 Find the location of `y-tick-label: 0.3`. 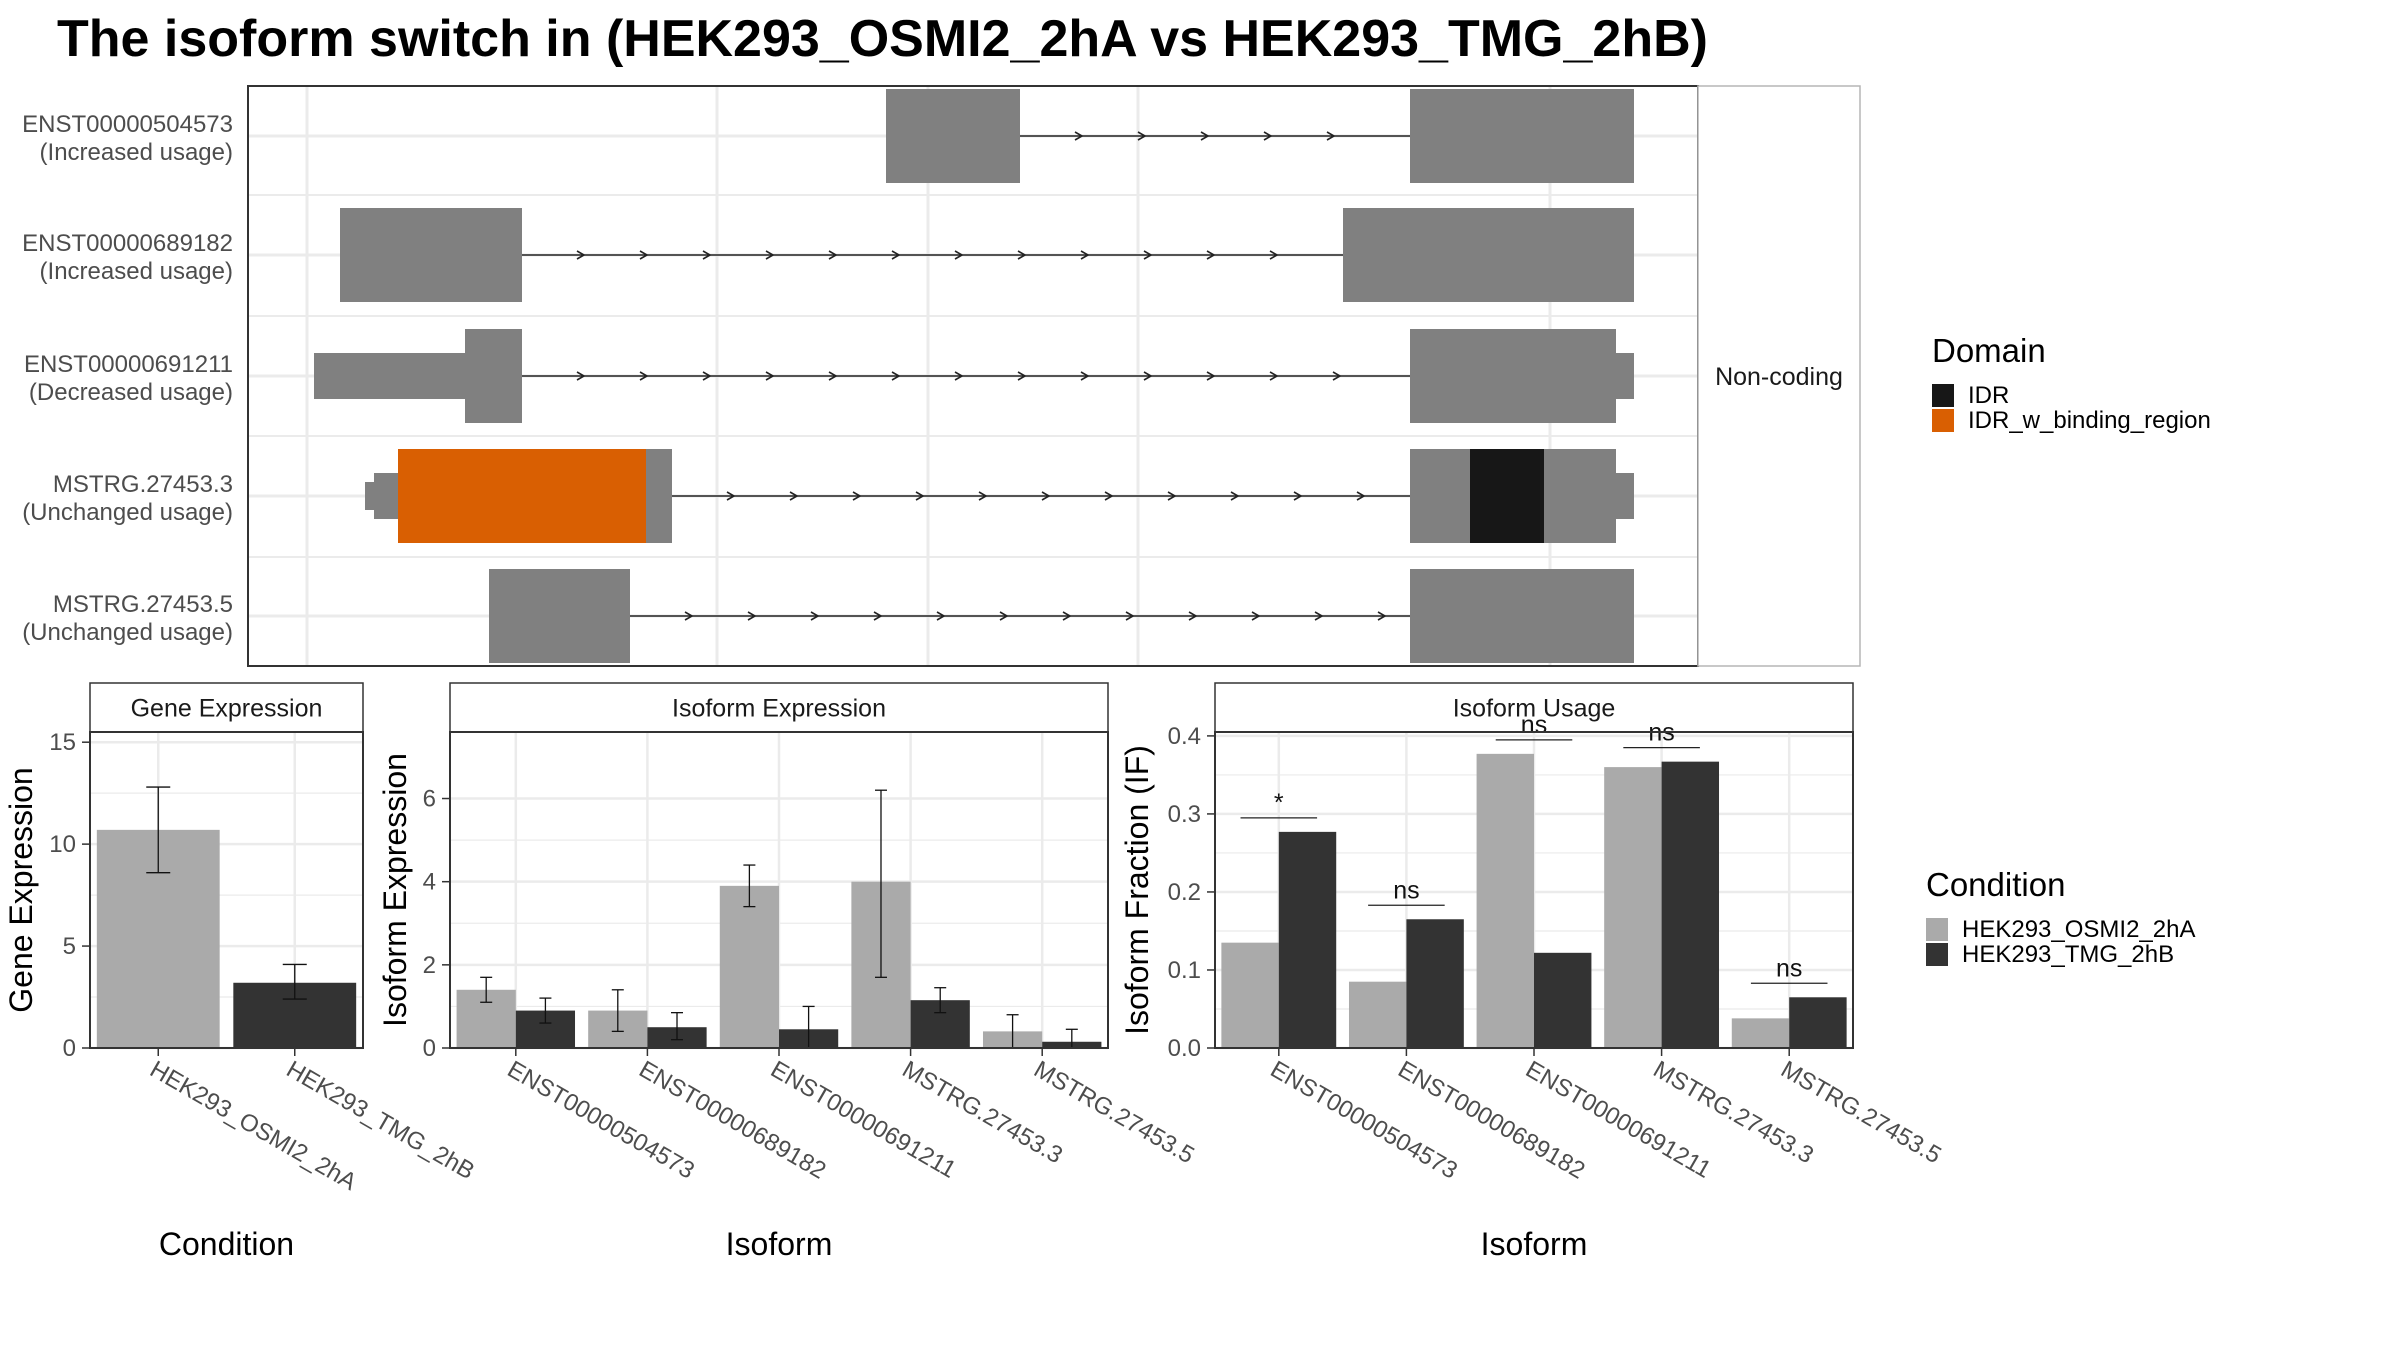

y-tick-label: 0.3 is located at coordinates (1184, 814).